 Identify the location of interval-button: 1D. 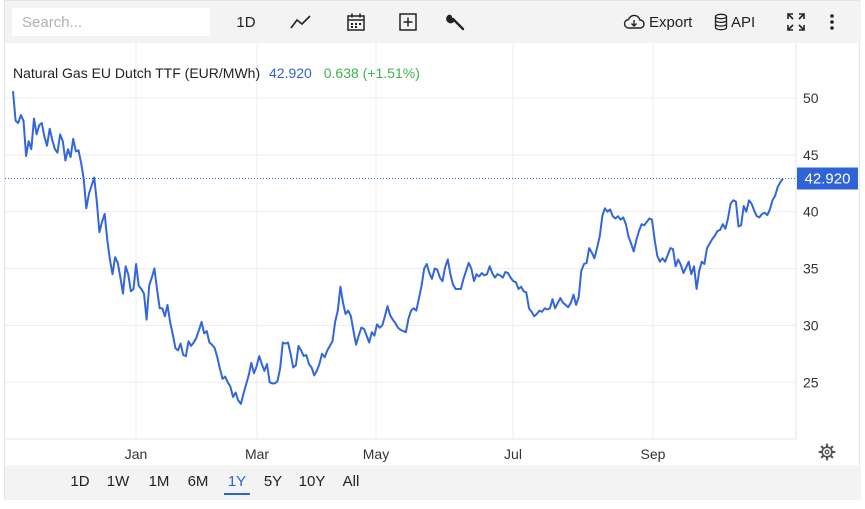
(246, 22).